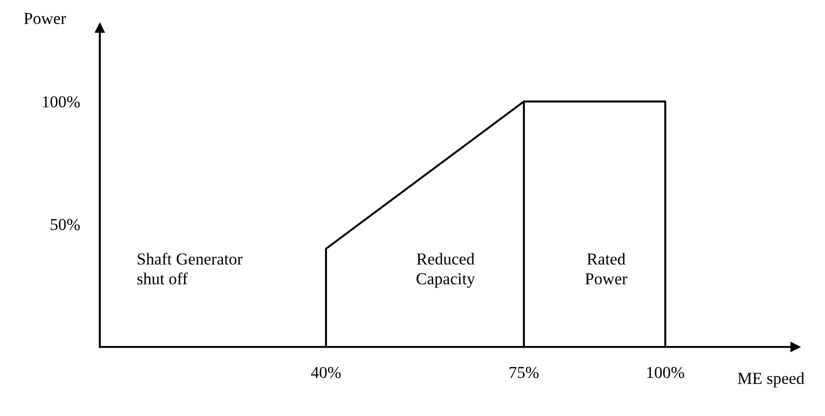  Describe the element at coordinates (771, 380) in the screenshot. I see `x-axis-title: ME speed` at that location.